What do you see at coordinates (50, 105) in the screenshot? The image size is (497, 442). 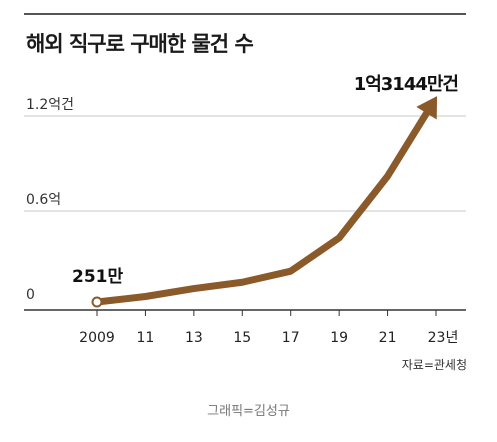 I see `y-tick-label: 1.2억건` at bounding box center [50, 105].